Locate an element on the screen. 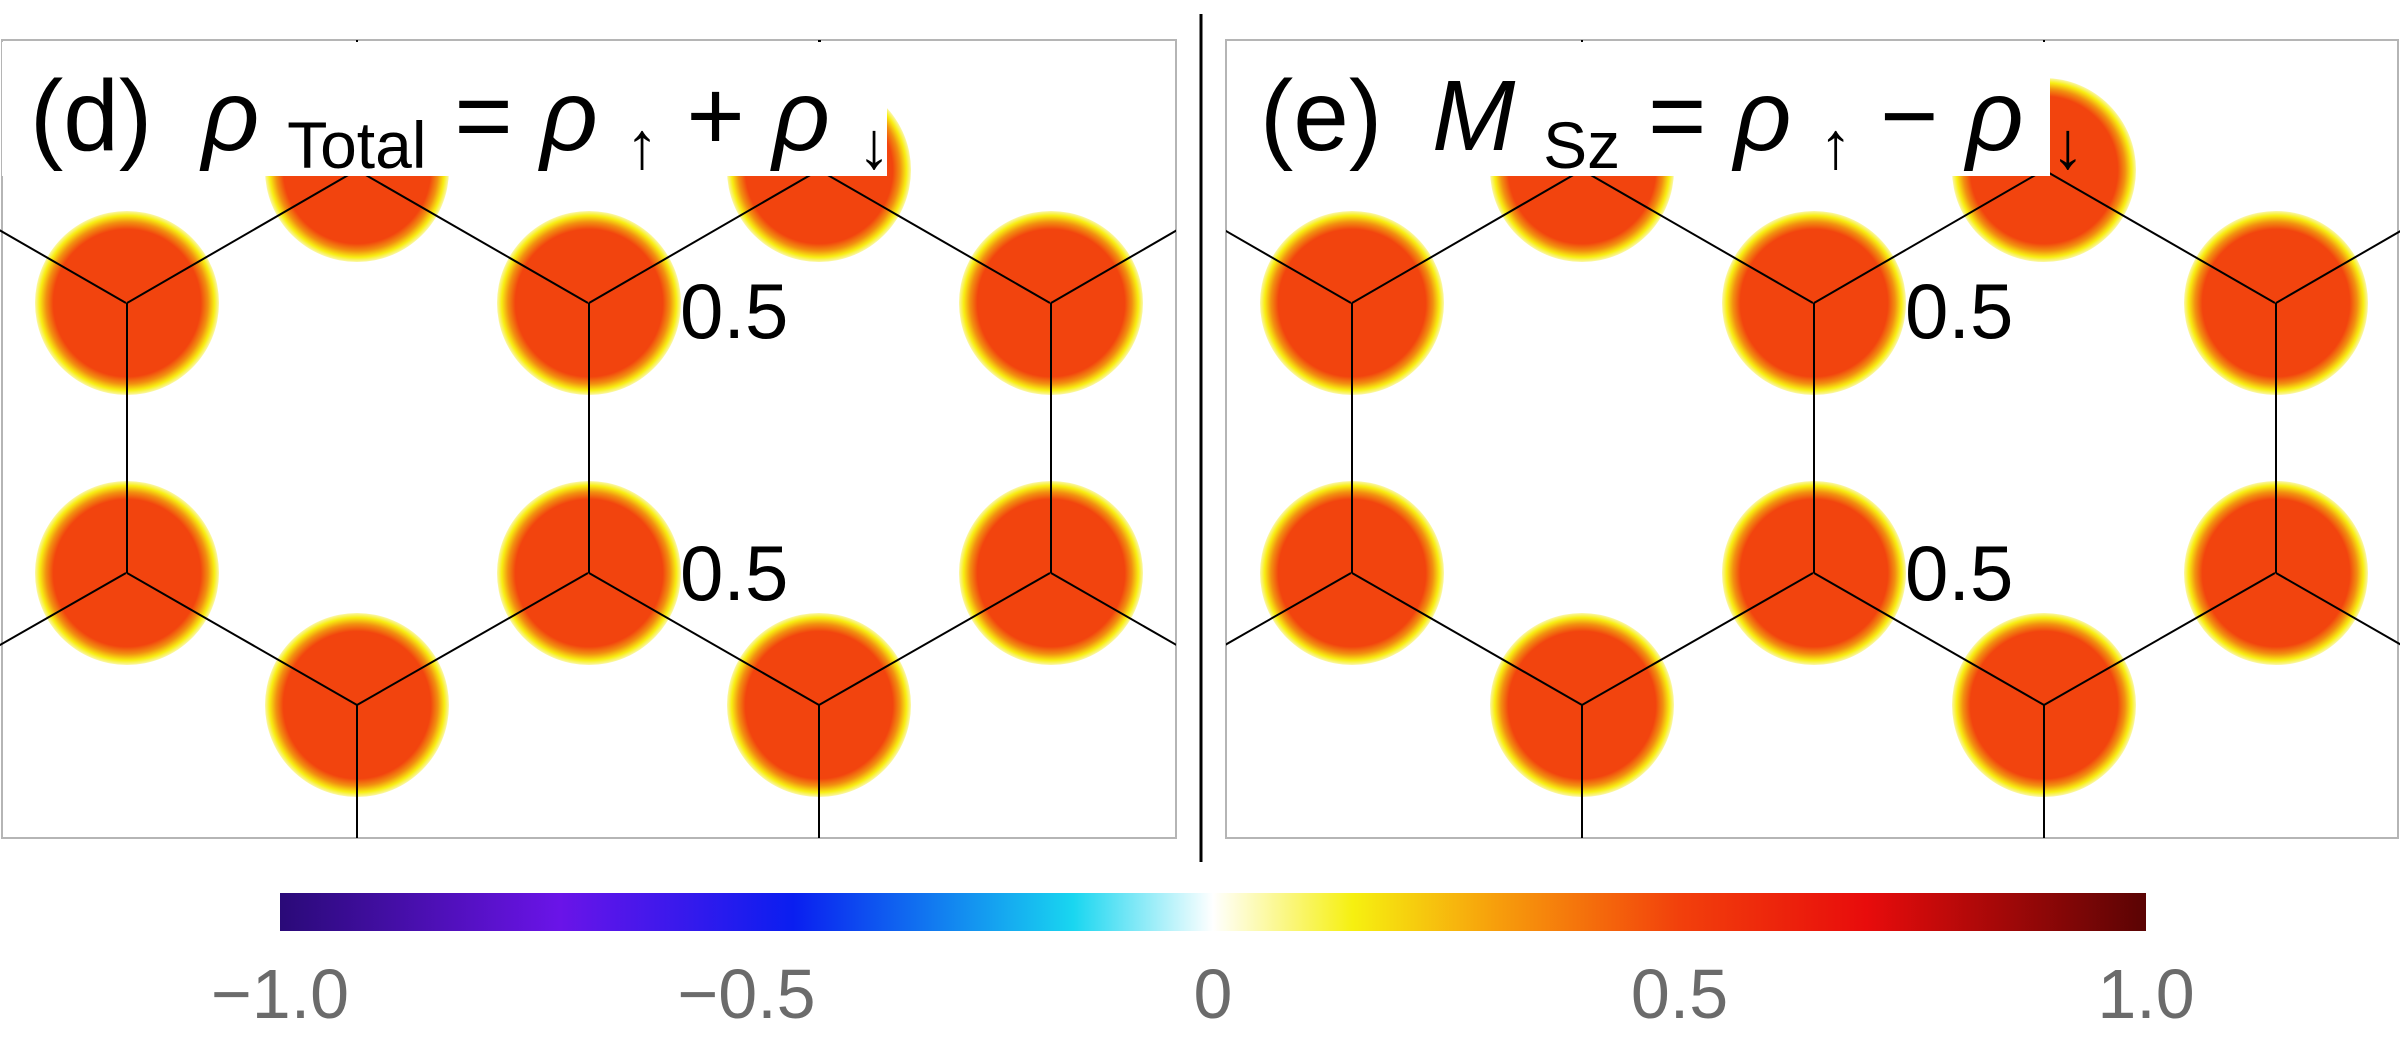 The width and height of the screenshot is (2400, 1046). colorbar: −1.0 −0.5 0 0.5 1.0 is located at coordinates (1203, 963).